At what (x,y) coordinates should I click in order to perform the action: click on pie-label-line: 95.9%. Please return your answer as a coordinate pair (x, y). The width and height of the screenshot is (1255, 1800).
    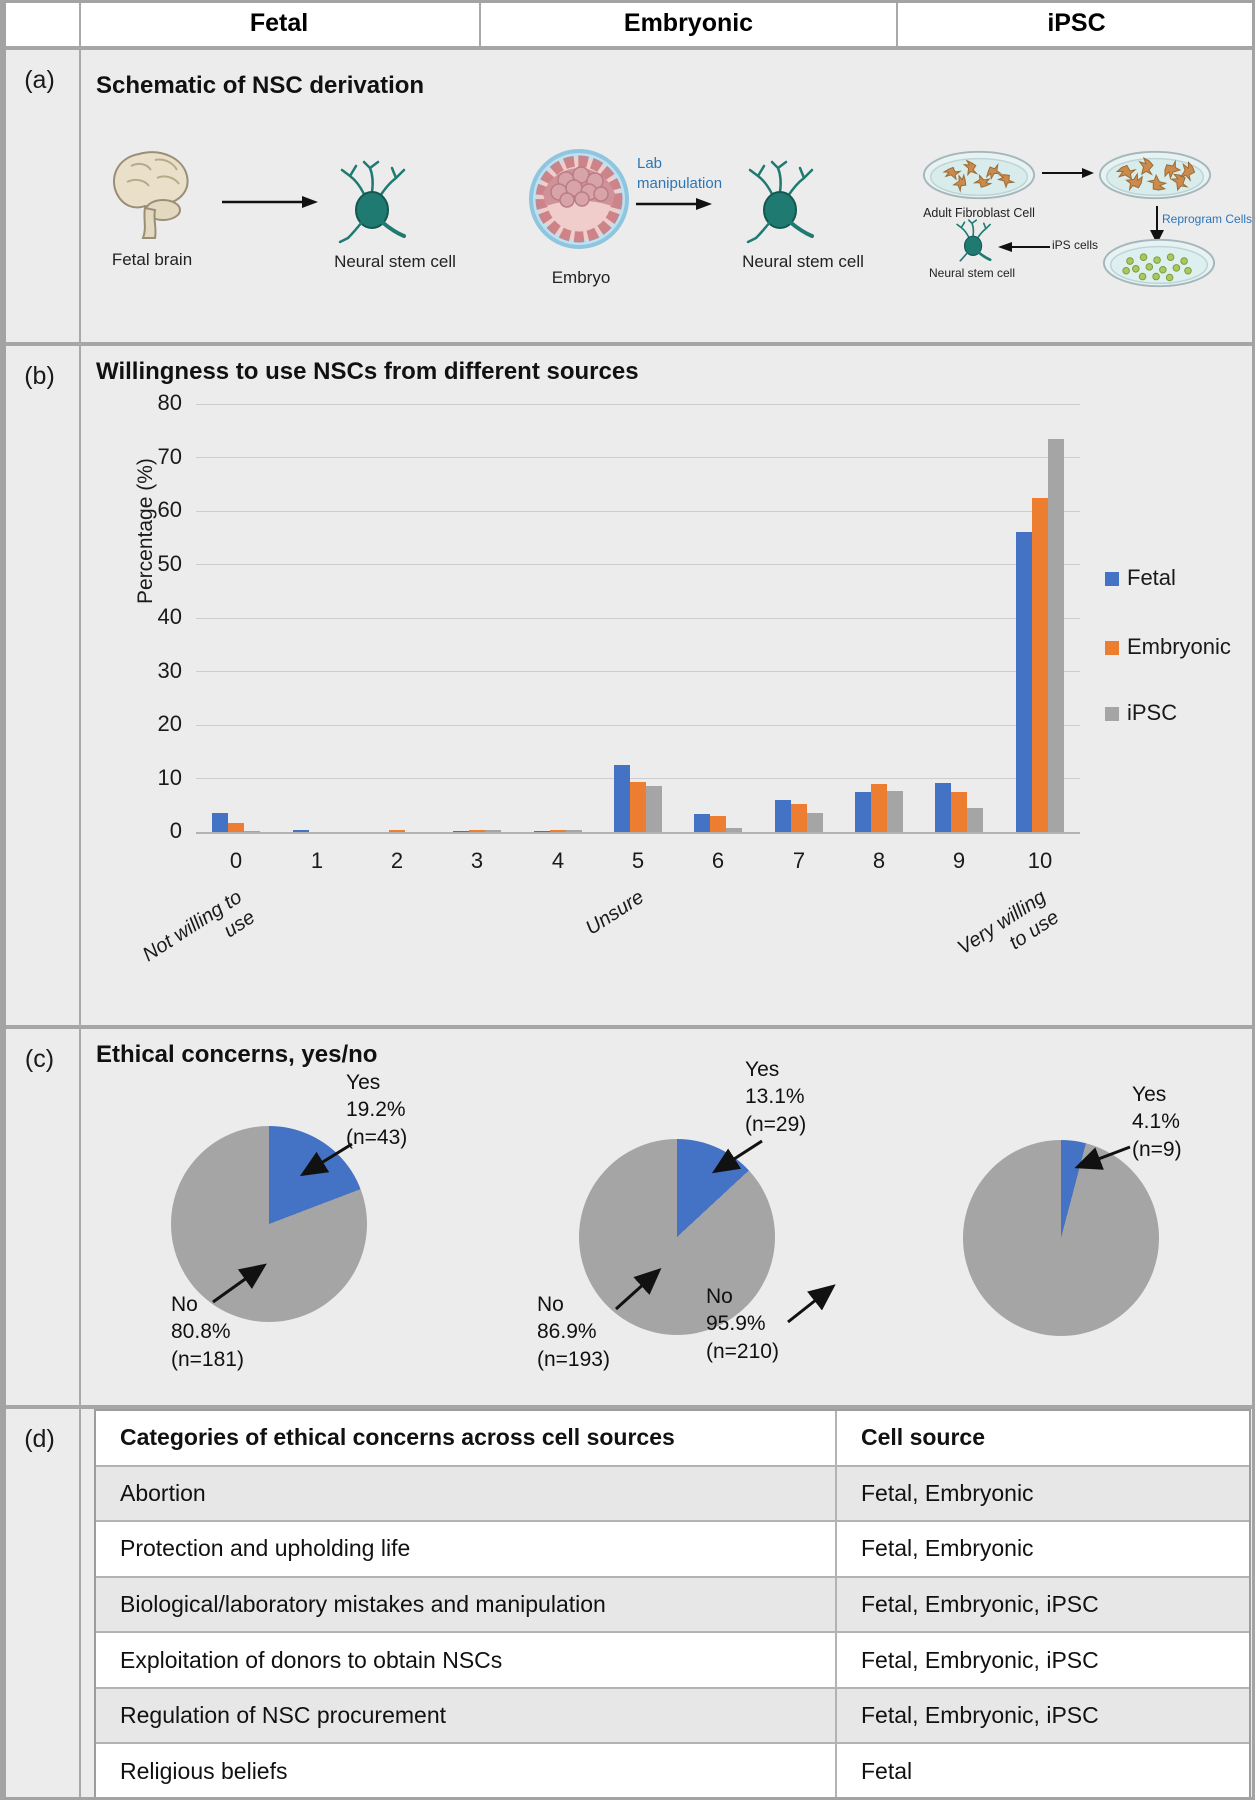
    Looking at the image, I should click on (736, 1324).